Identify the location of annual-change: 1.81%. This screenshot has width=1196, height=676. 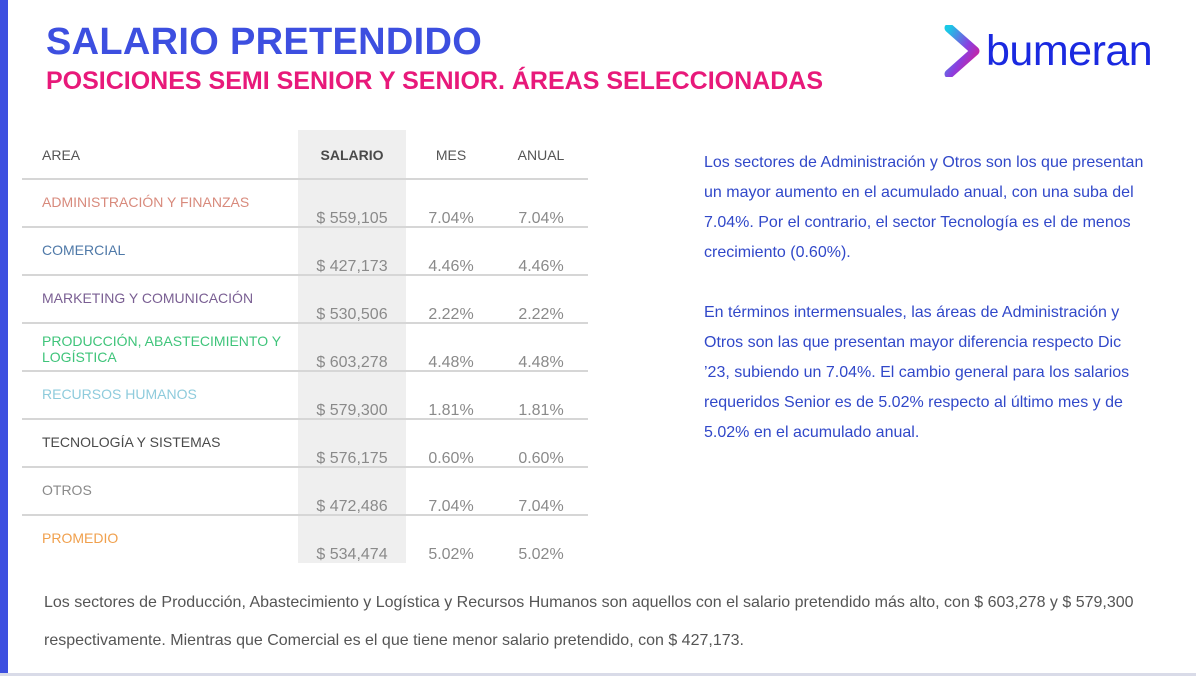
(541, 410).